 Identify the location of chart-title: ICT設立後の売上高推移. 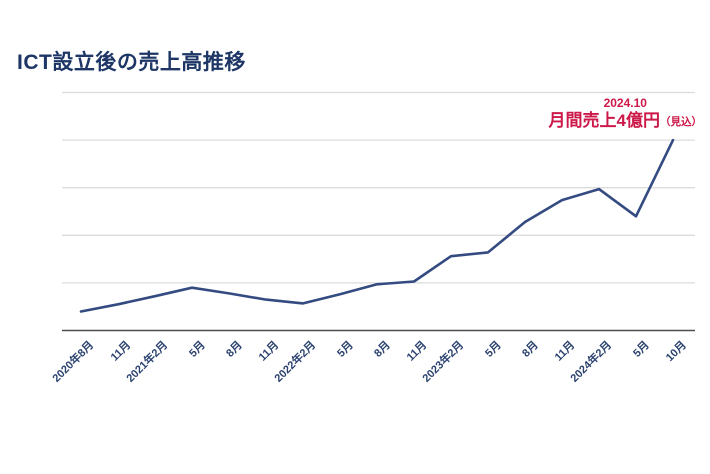
(131, 62).